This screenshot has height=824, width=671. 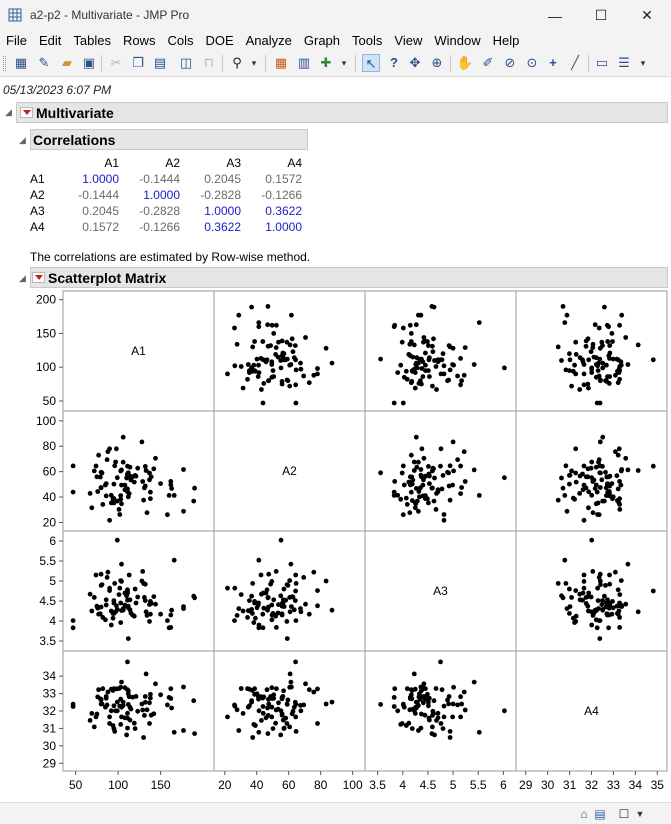 What do you see at coordinates (38, 277) in the screenshot?
I see `scatterplot-menu-icon` at bounding box center [38, 277].